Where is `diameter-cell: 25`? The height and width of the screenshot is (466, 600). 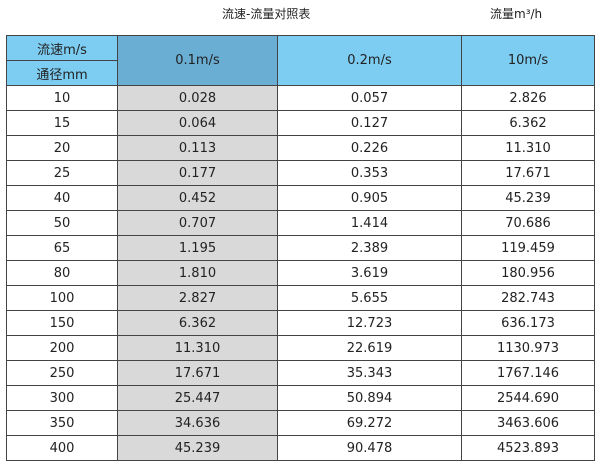 diameter-cell: 25 is located at coordinates (62, 173).